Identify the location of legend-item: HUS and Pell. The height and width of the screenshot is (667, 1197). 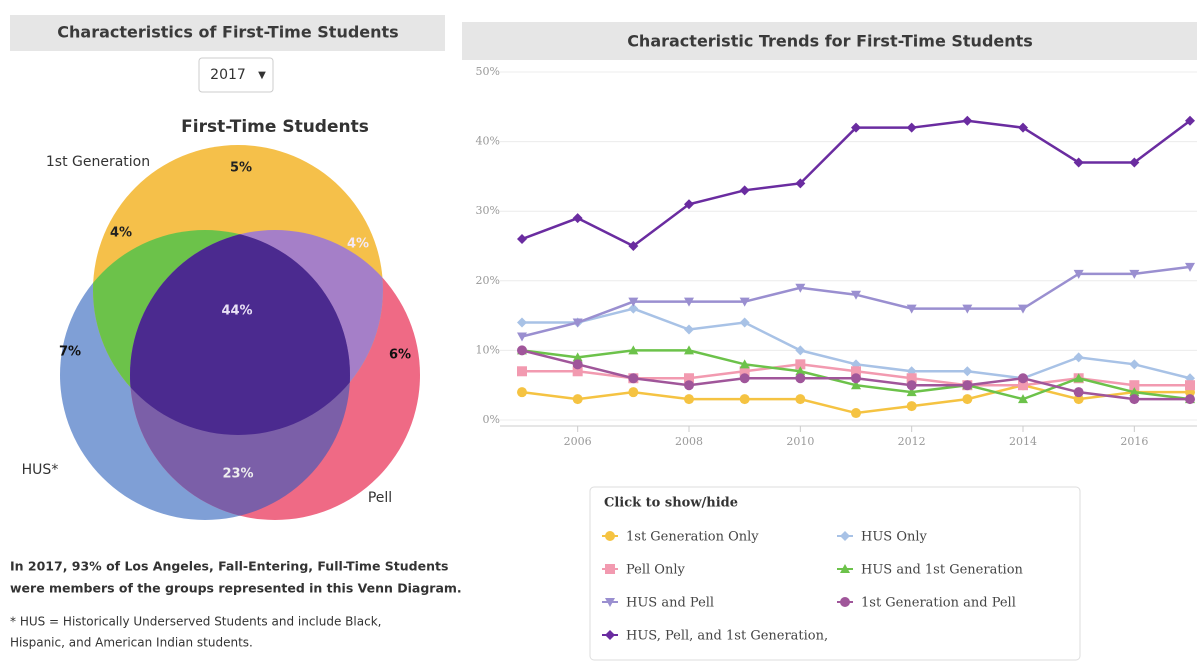
(658, 603).